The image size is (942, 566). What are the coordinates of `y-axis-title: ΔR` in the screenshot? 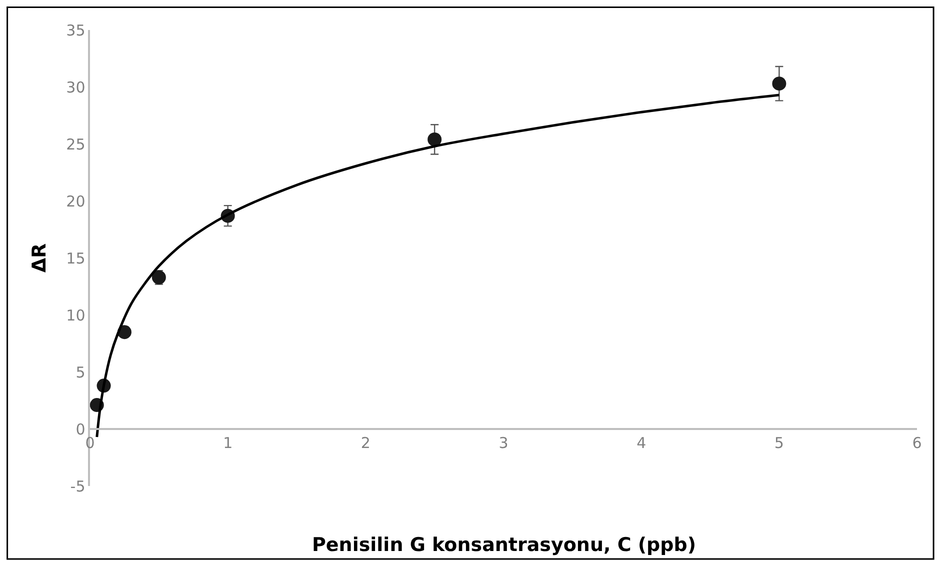 It's located at (39, 257).